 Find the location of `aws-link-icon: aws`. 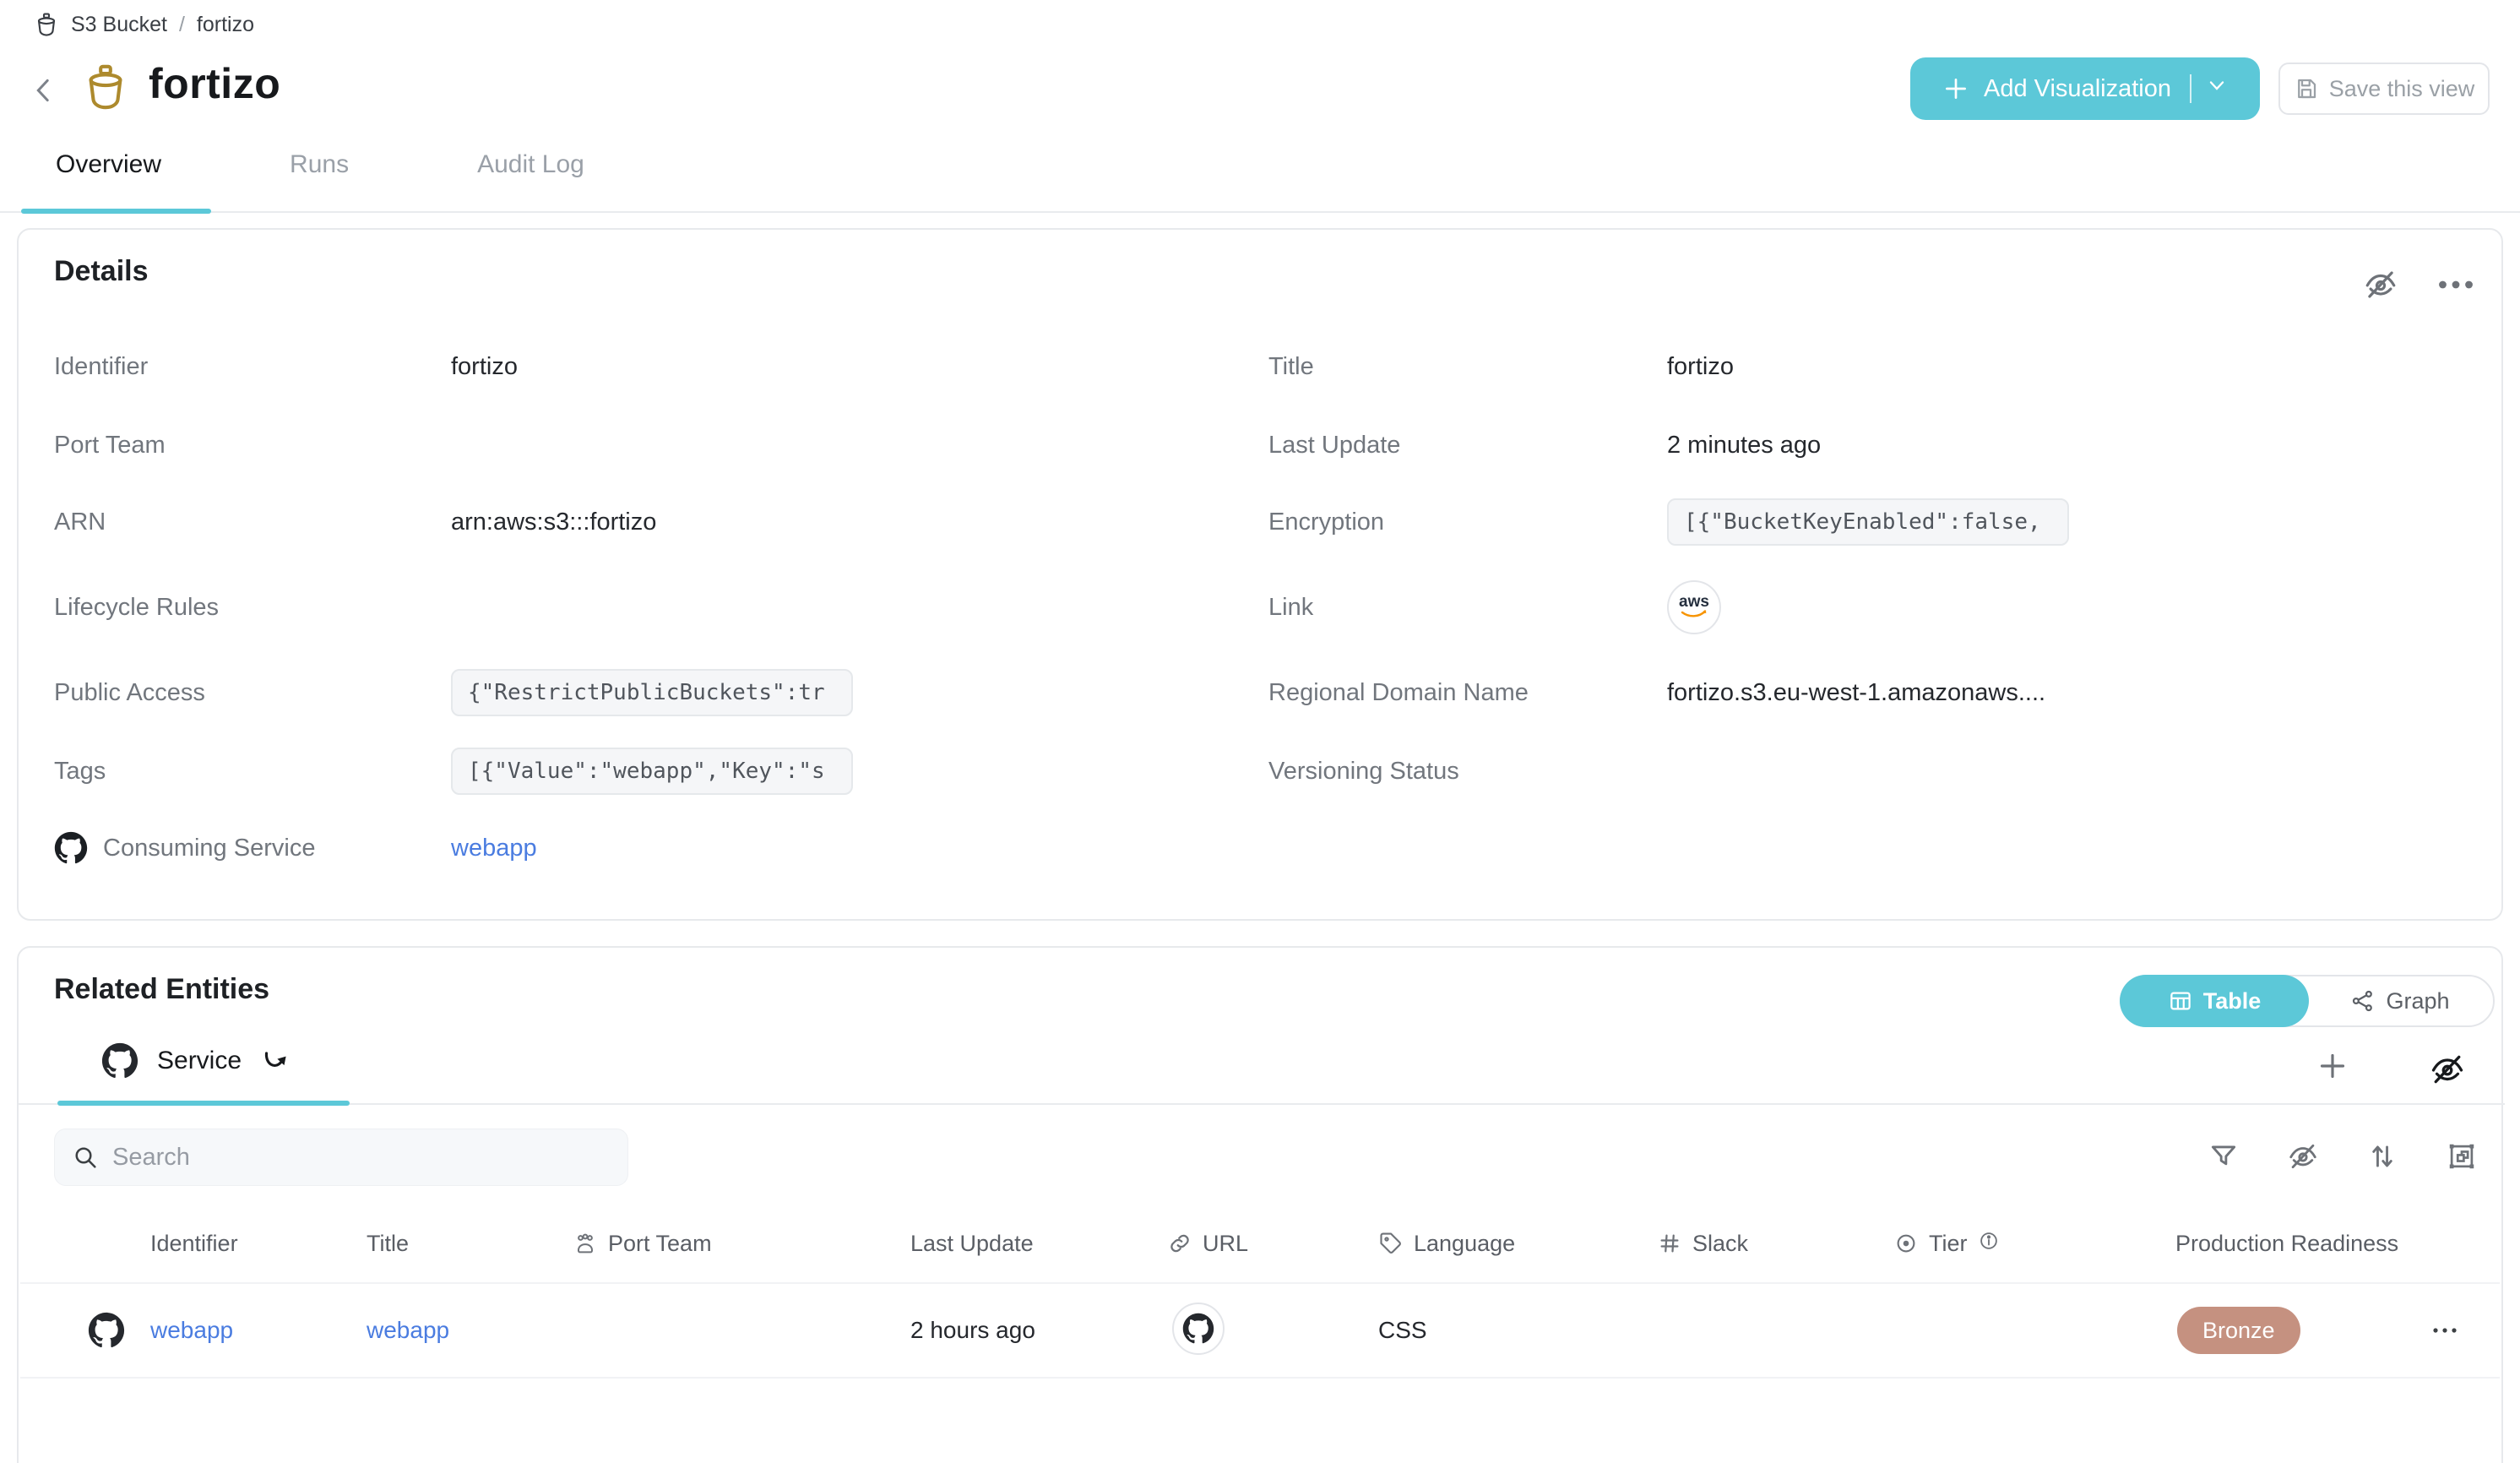

aws-link-icon: aws is located at coordinates (1694, 607).